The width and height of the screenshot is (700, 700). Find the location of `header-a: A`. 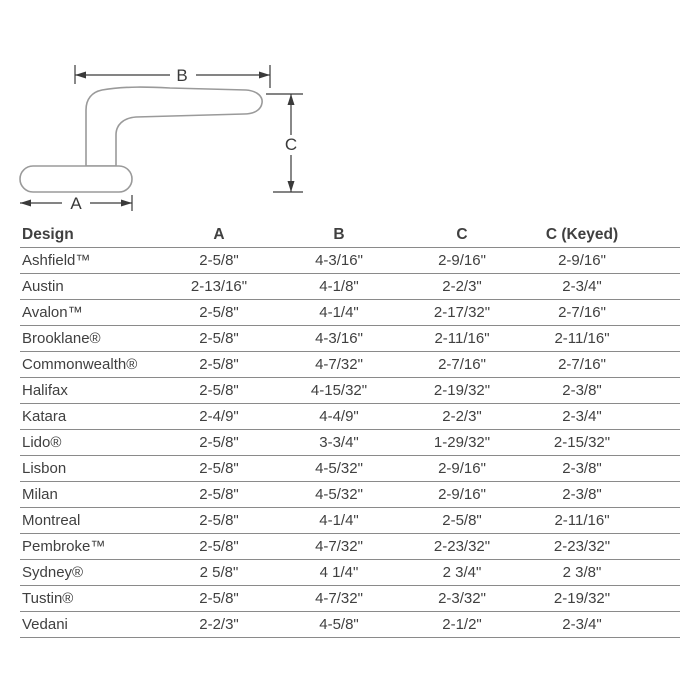

header-a: A is located at coordinates (219, 235).